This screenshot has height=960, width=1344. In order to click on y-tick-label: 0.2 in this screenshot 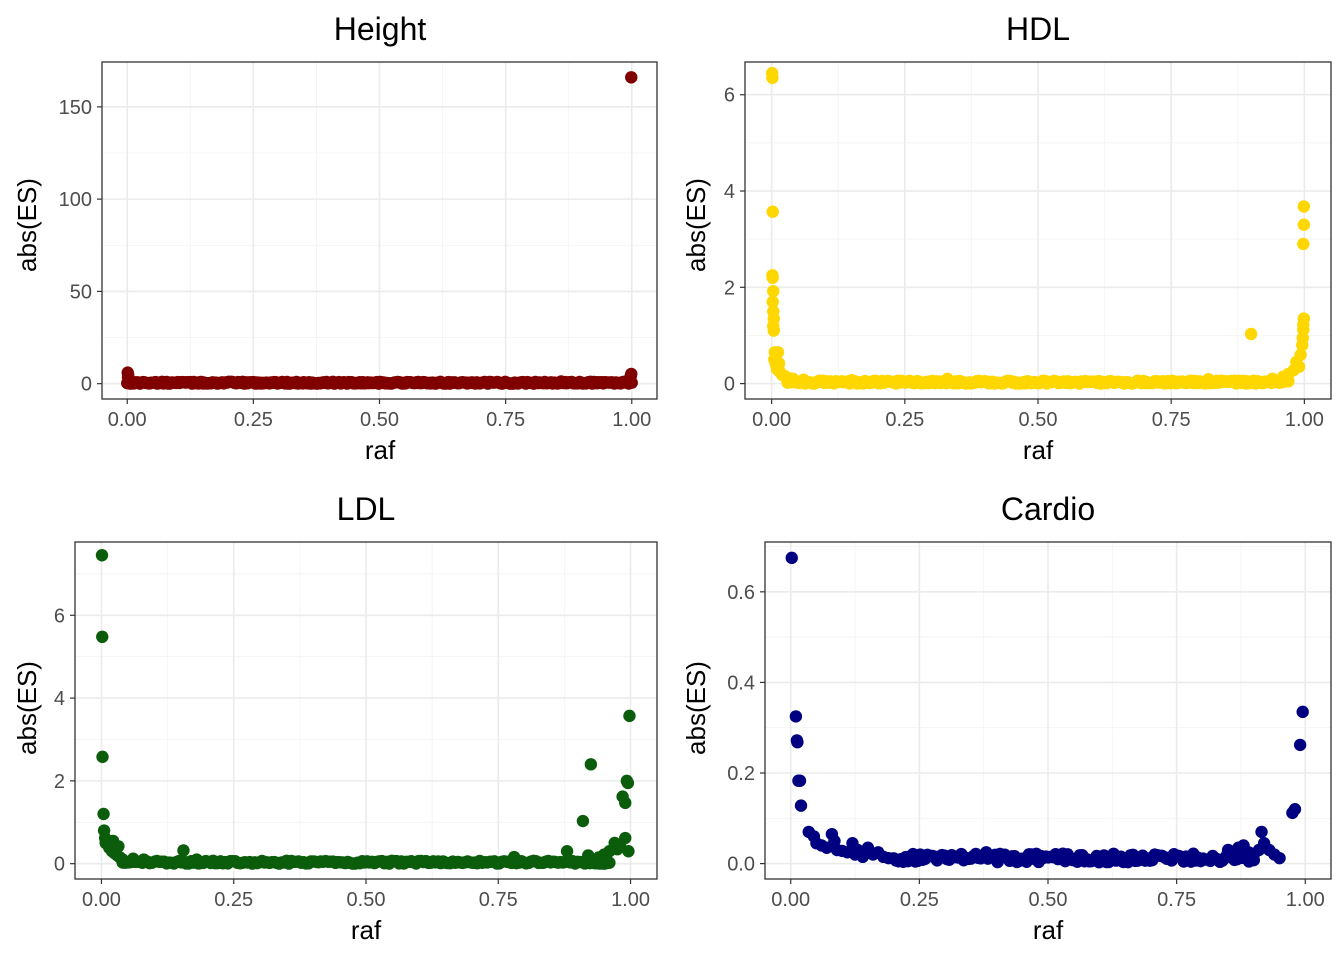, I will do `click(741, 774)`.